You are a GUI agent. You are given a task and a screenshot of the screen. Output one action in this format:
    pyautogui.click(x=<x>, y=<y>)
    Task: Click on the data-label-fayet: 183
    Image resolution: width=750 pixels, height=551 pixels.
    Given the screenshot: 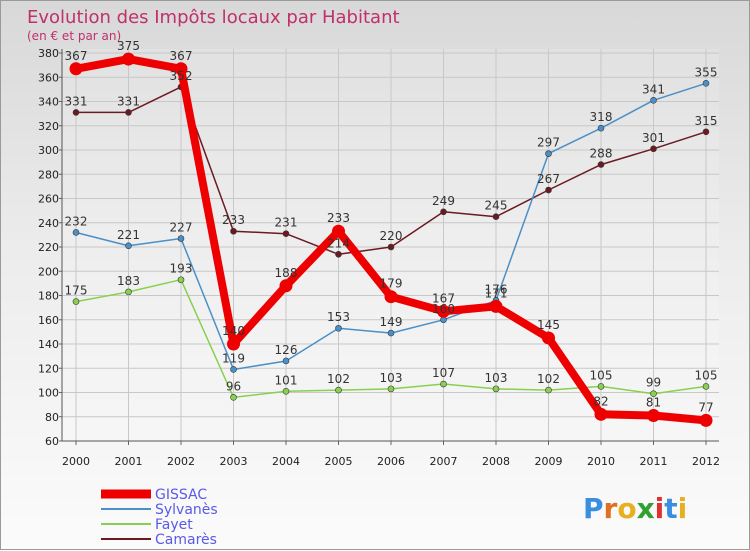 What is the action you would take?
    pyautogui.click(x=128, y=281)
    